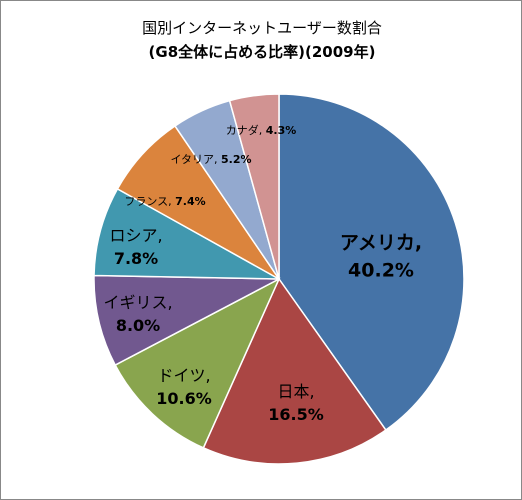  Describe the element at coordinates (137, 314) in the screenshot. I see `slice-label-4: イギリス, 8.0%` at that location.